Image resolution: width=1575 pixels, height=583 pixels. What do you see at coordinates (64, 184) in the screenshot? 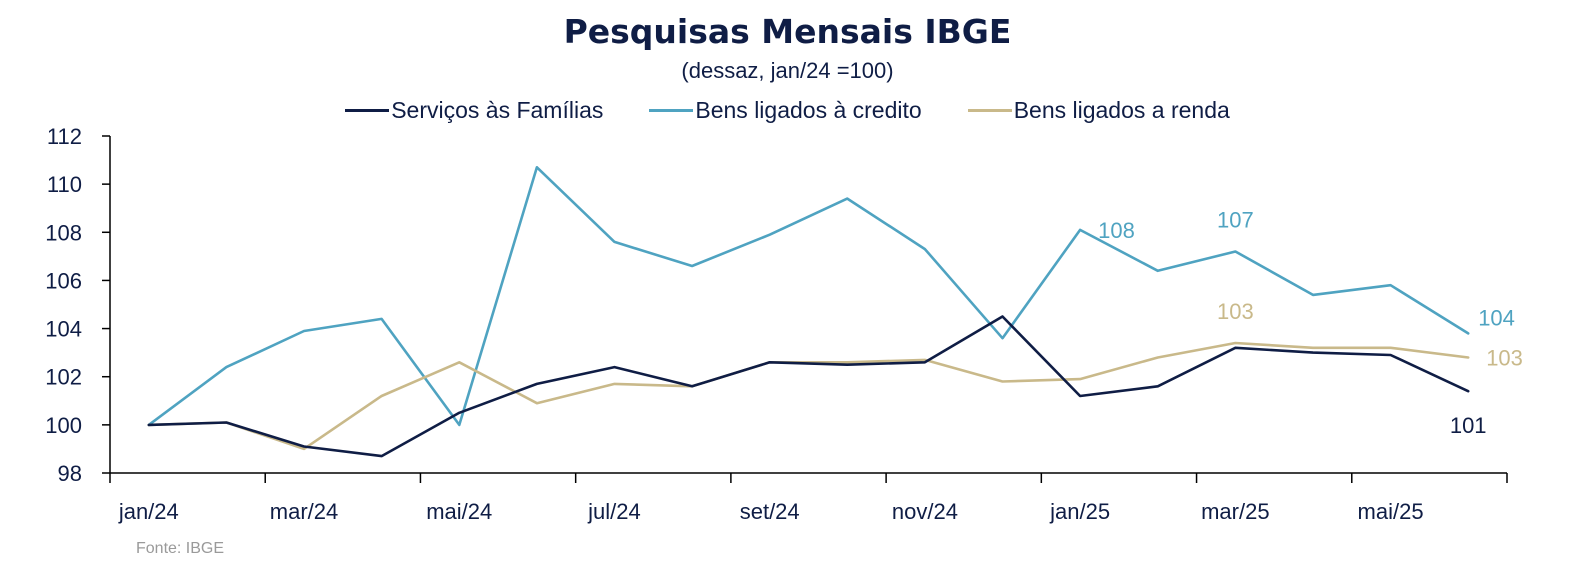
I see `y-tick-label-6: 110` at bounding box center [64, 184].